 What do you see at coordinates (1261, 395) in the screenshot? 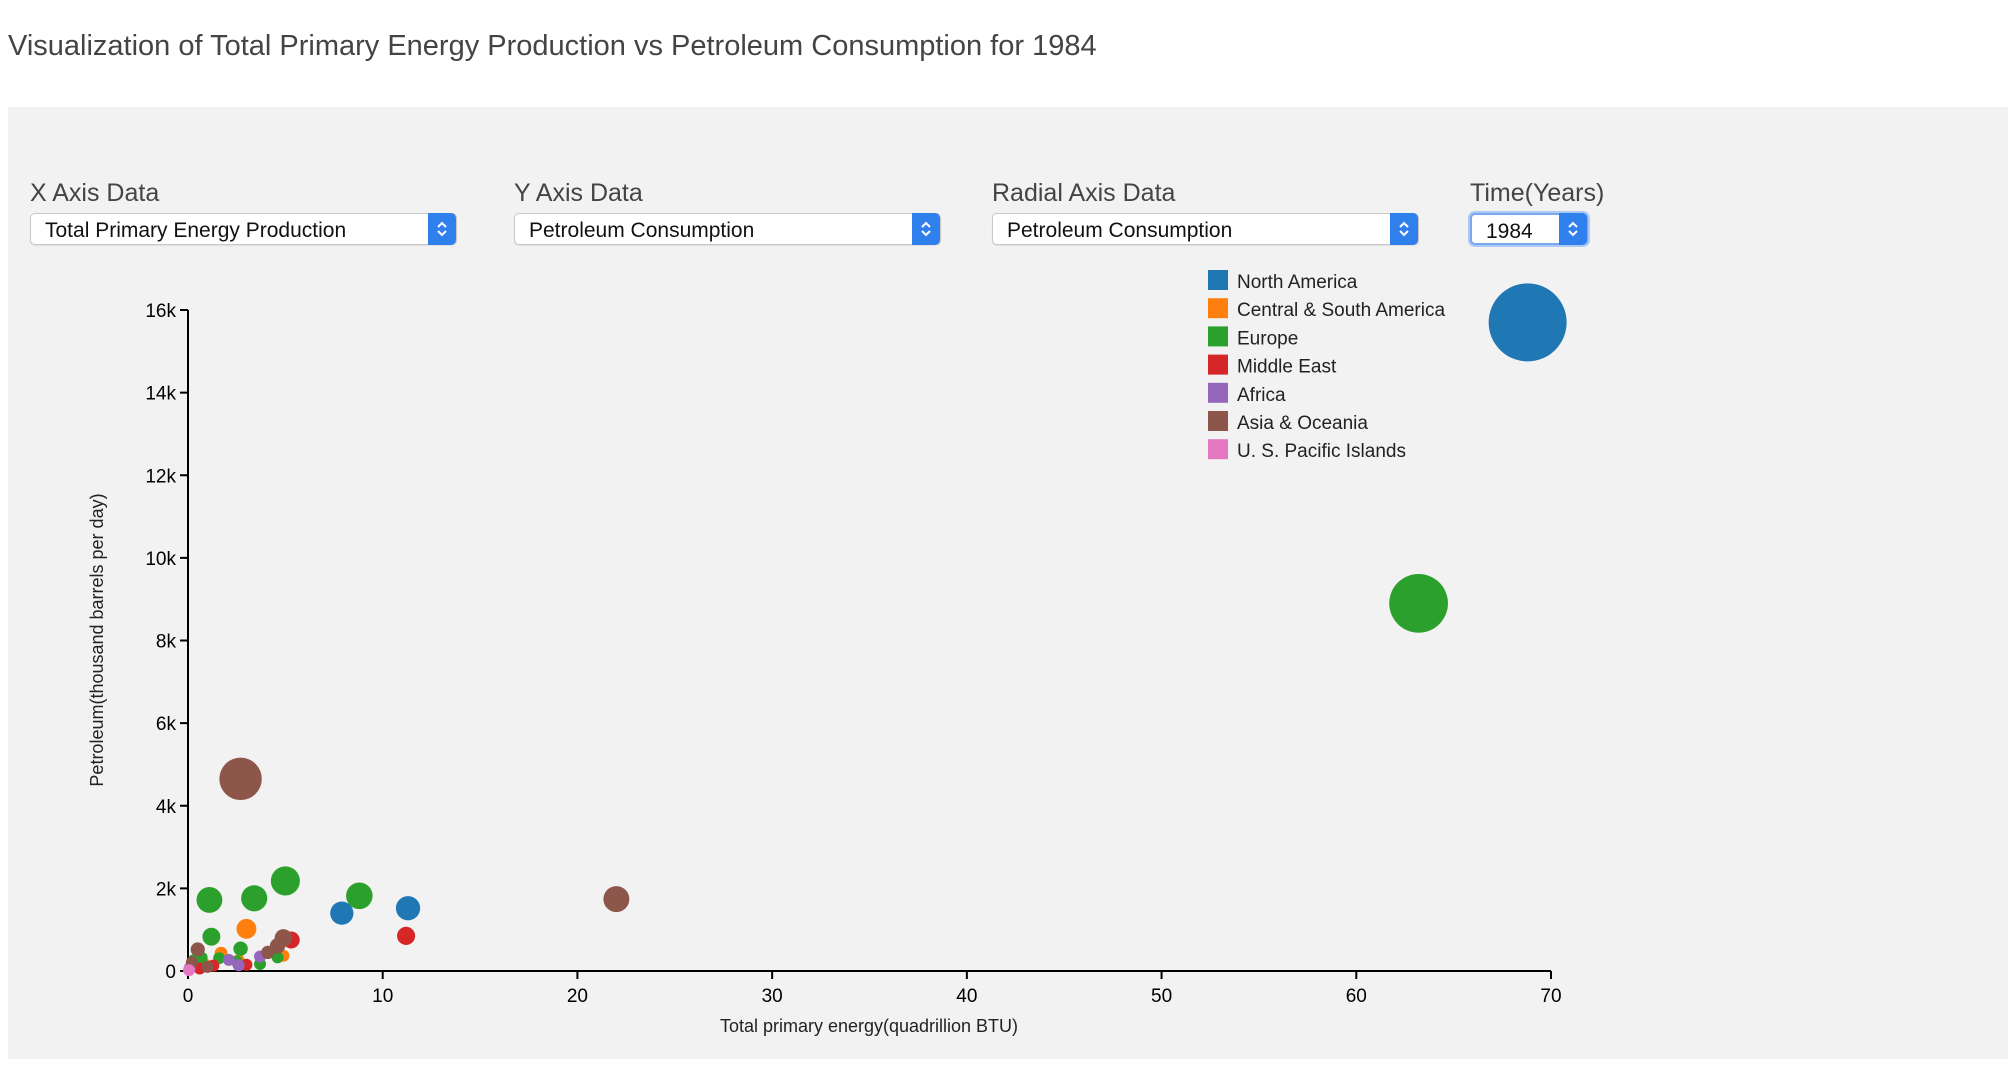
I see `legend-label: Africa` at bounding box center [1261, 395].